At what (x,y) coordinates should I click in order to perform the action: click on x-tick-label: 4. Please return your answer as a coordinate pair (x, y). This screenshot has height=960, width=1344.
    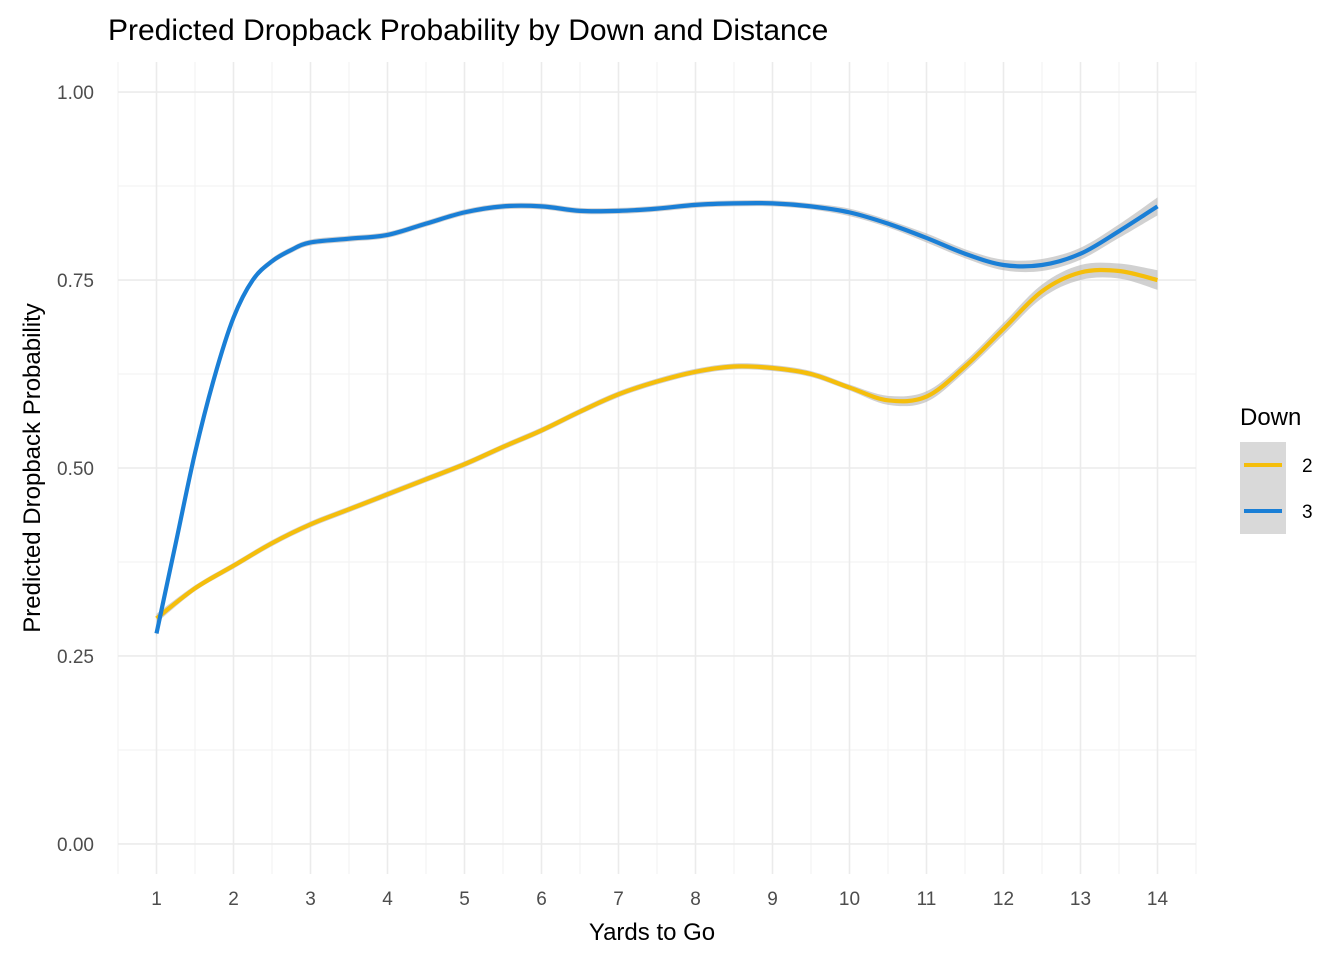
    Looking at the image, I should click on (387, 899).